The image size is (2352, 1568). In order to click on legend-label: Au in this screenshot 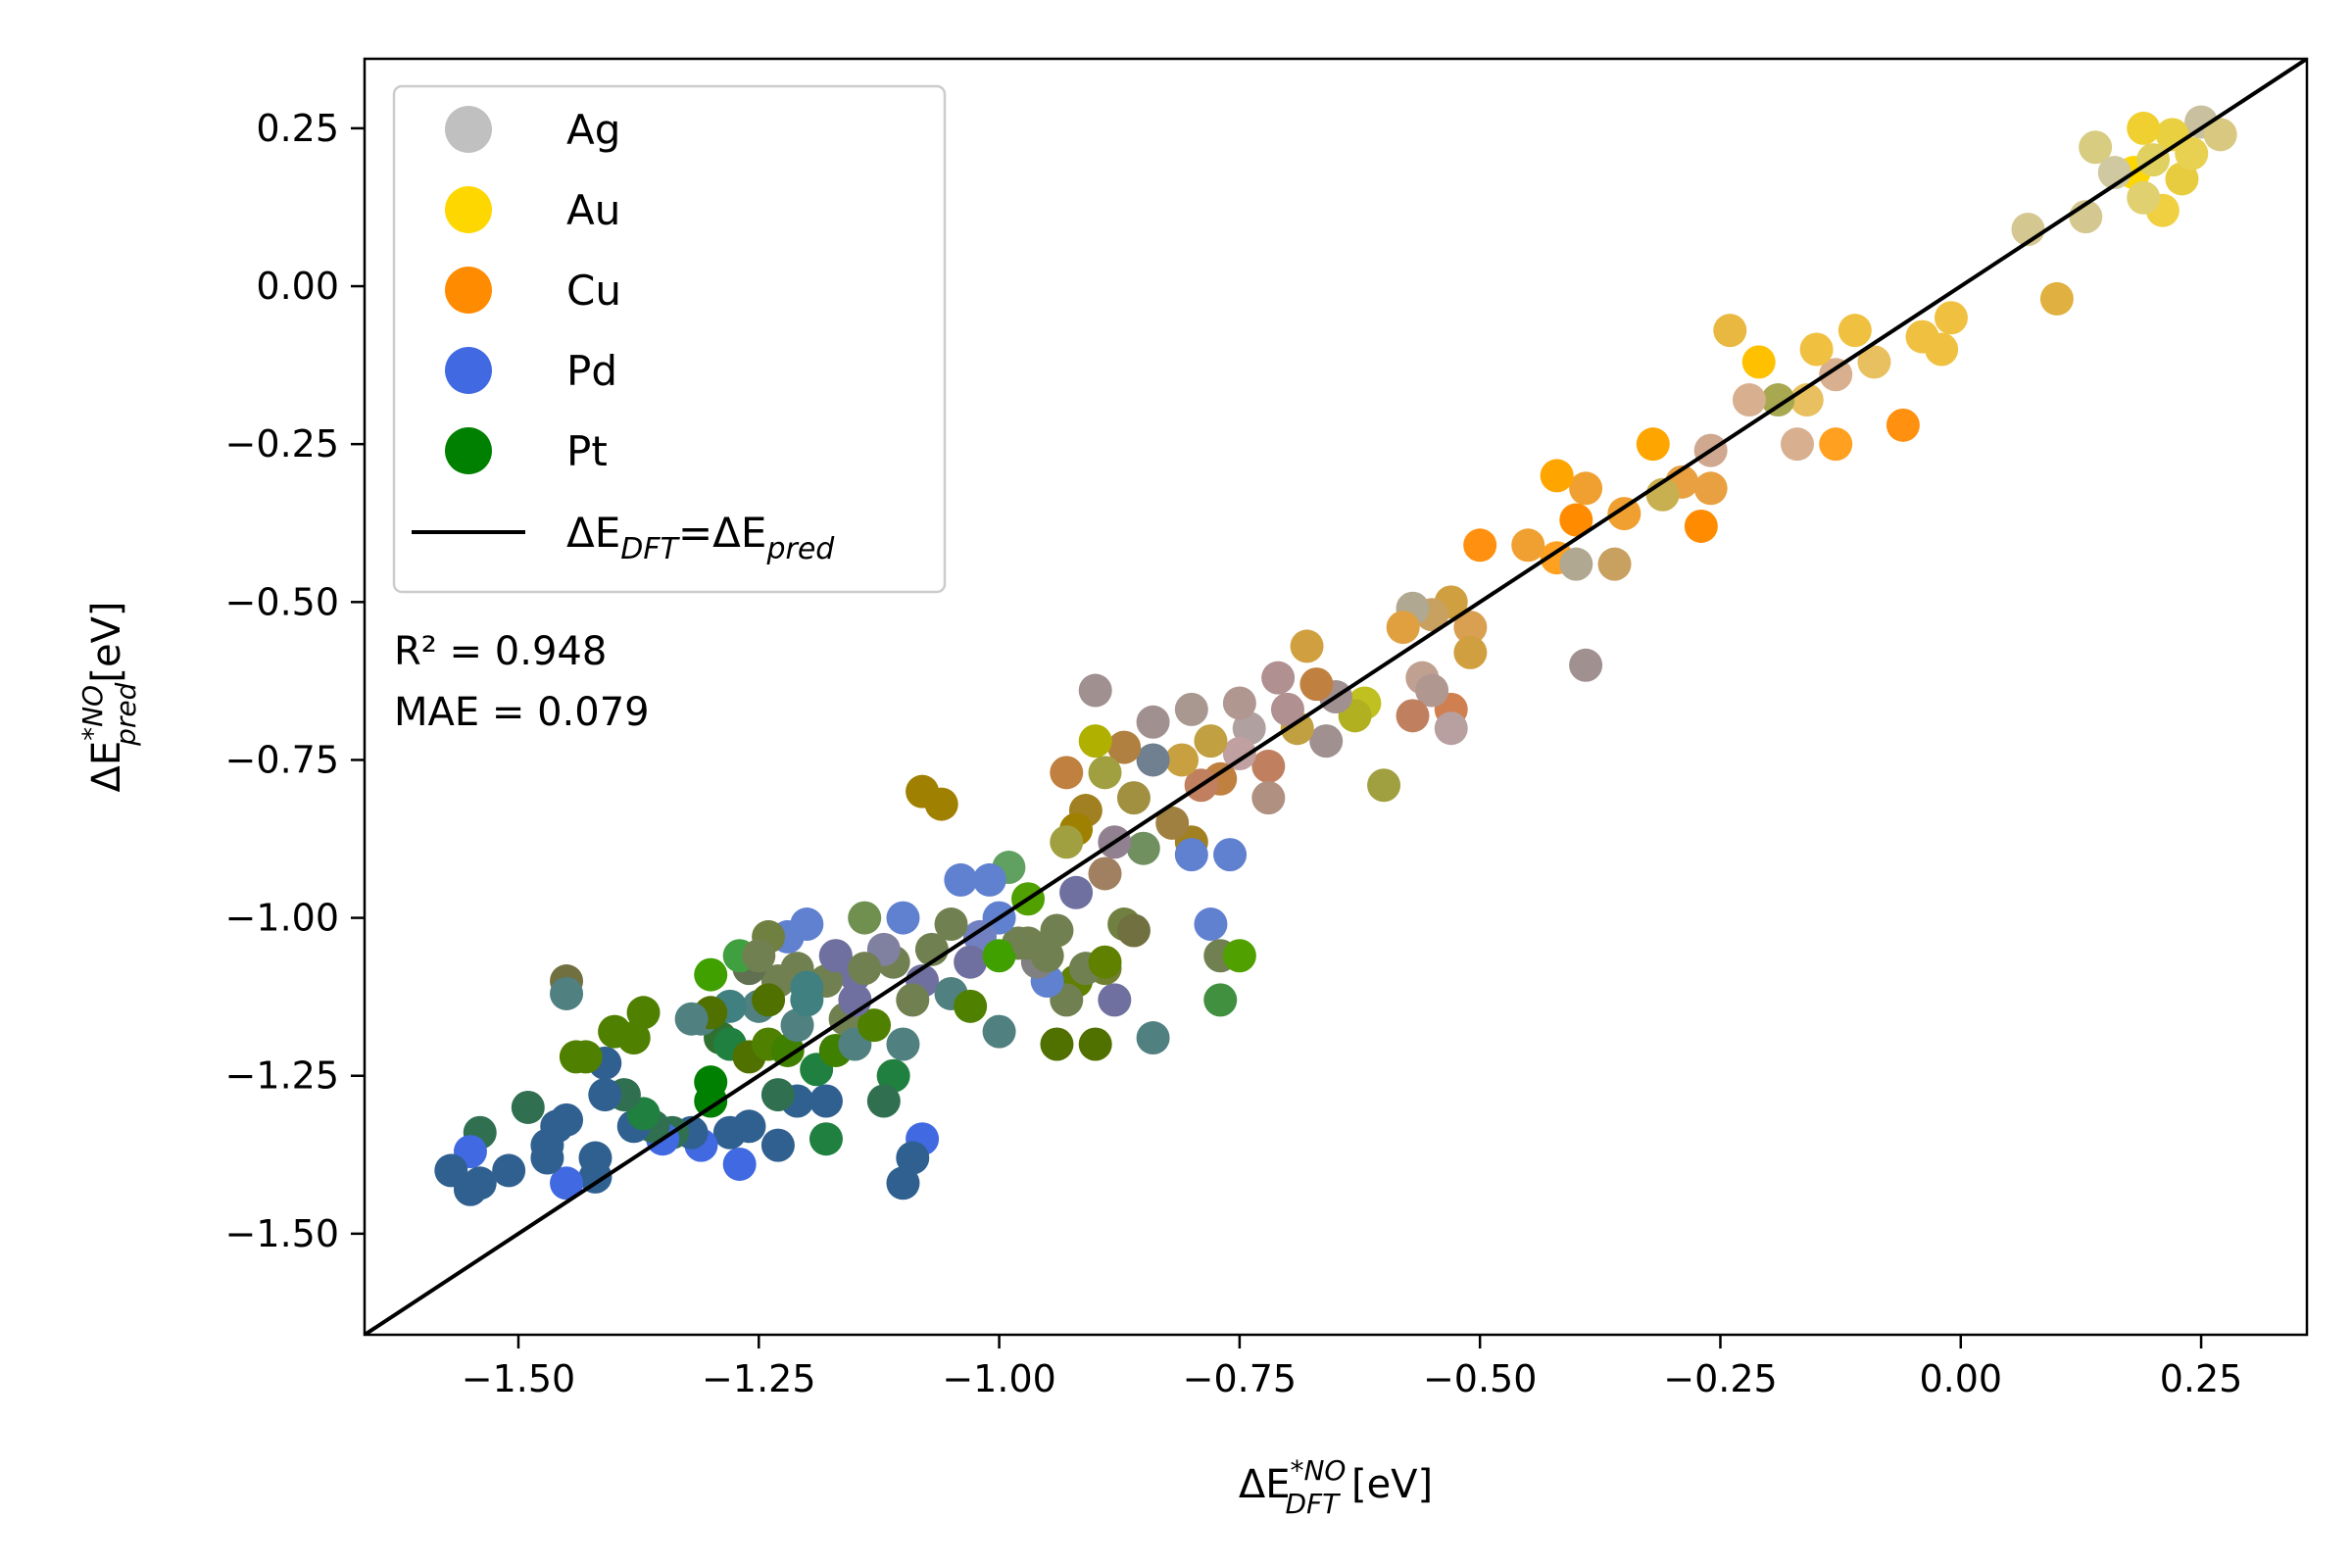, I will do `click(593, 210)`.